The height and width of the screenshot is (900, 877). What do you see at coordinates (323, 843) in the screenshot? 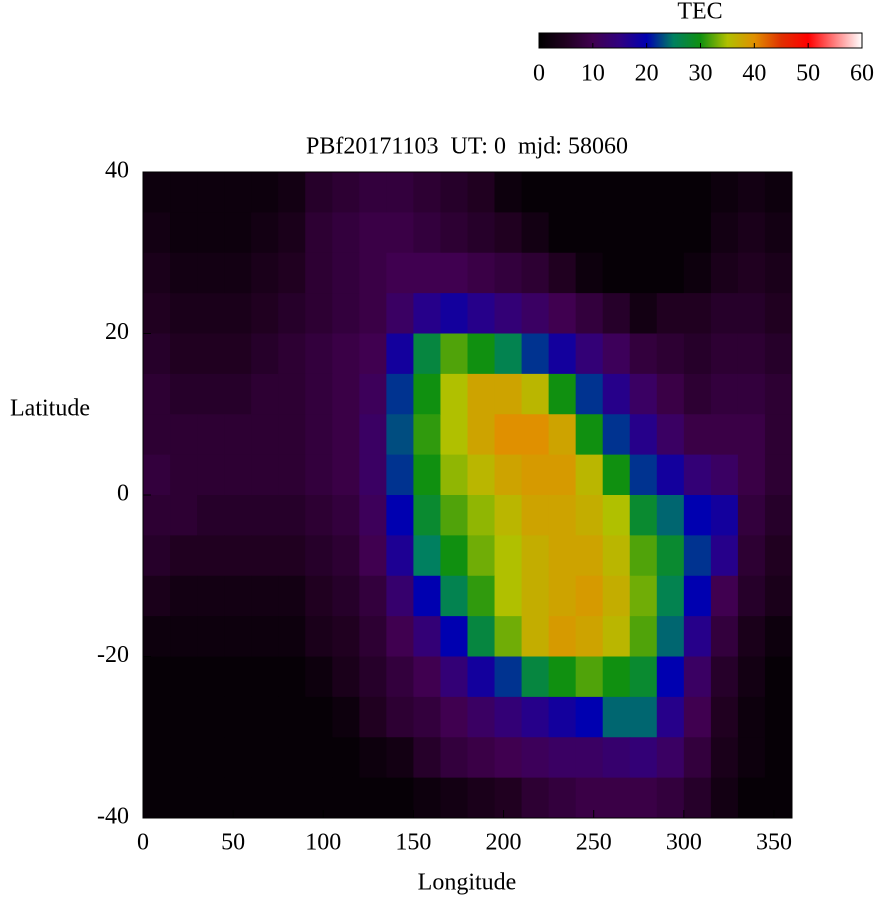
I see `x-tick-label: 100` at bounding box center [323, 843].